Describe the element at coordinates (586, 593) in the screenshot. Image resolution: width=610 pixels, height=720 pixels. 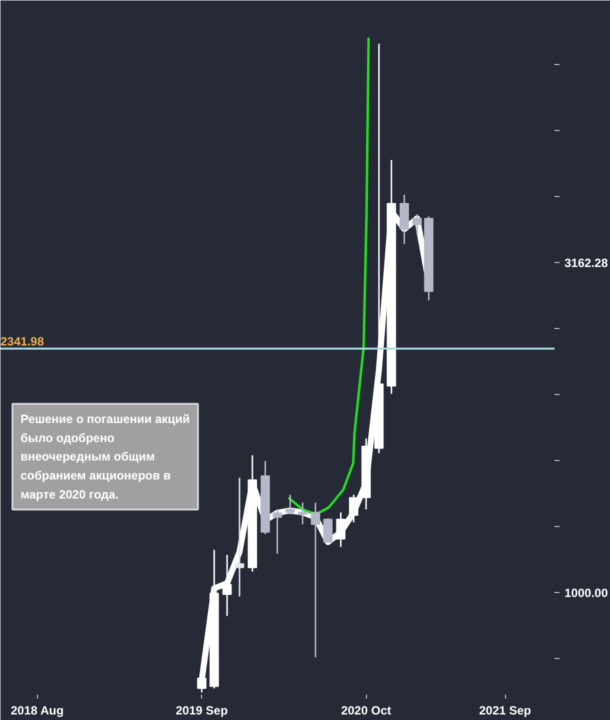
I see `y-tick-label: 1000.00` at that location.